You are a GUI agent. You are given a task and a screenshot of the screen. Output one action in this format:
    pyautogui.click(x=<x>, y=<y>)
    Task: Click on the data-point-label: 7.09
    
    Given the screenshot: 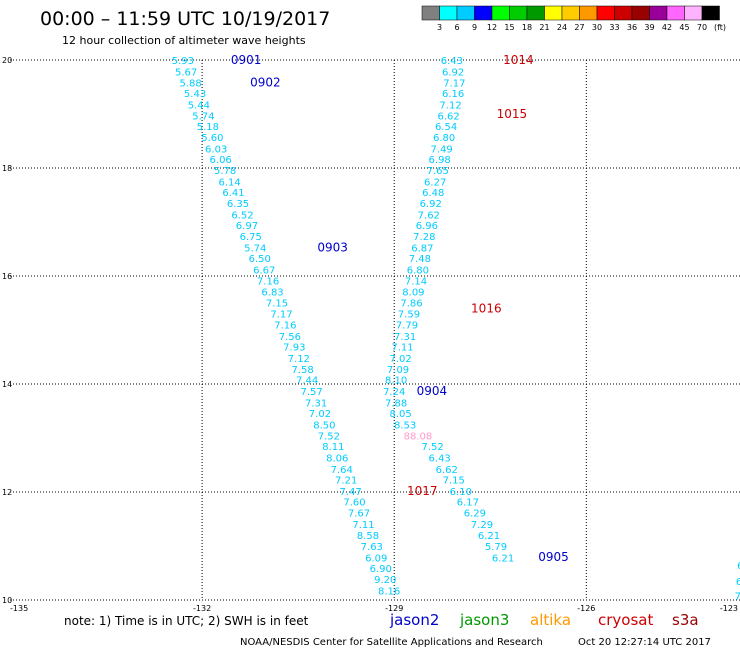 What is the action you would take?
    pyautogui.click(x=398, y=370)
    